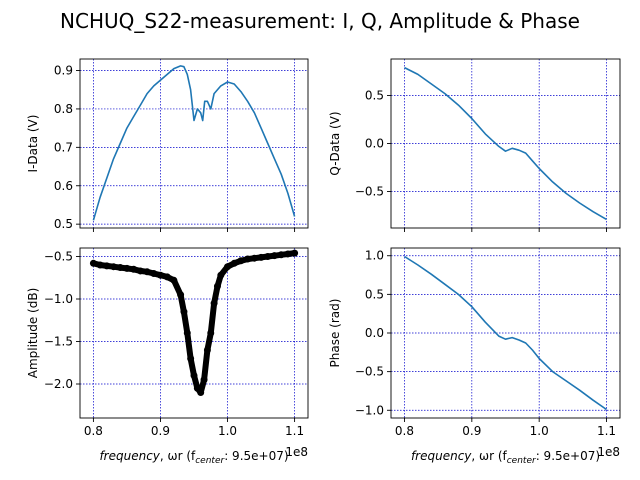  What do you see at coordinates (606, 431) in the screenshot?
I see `phase-xtick-label-3: 1.1` at bounding box center [606, 431].